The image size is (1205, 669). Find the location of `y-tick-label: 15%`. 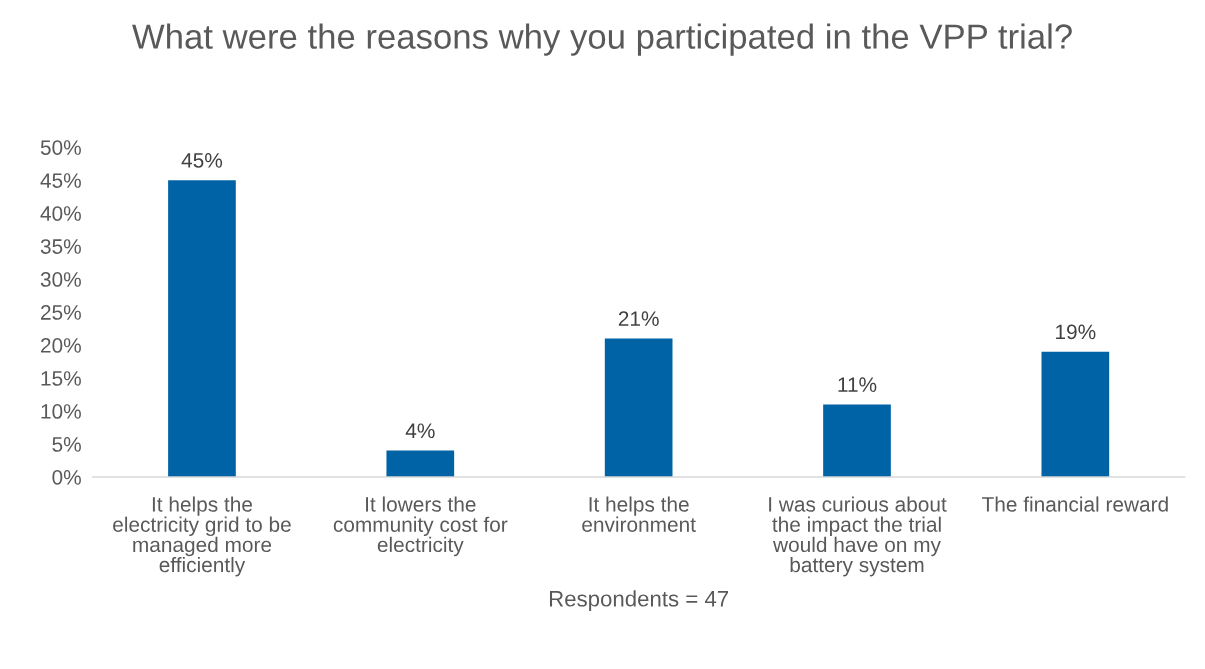

y-tick-label: 15% is located at coordinates (61, 378).